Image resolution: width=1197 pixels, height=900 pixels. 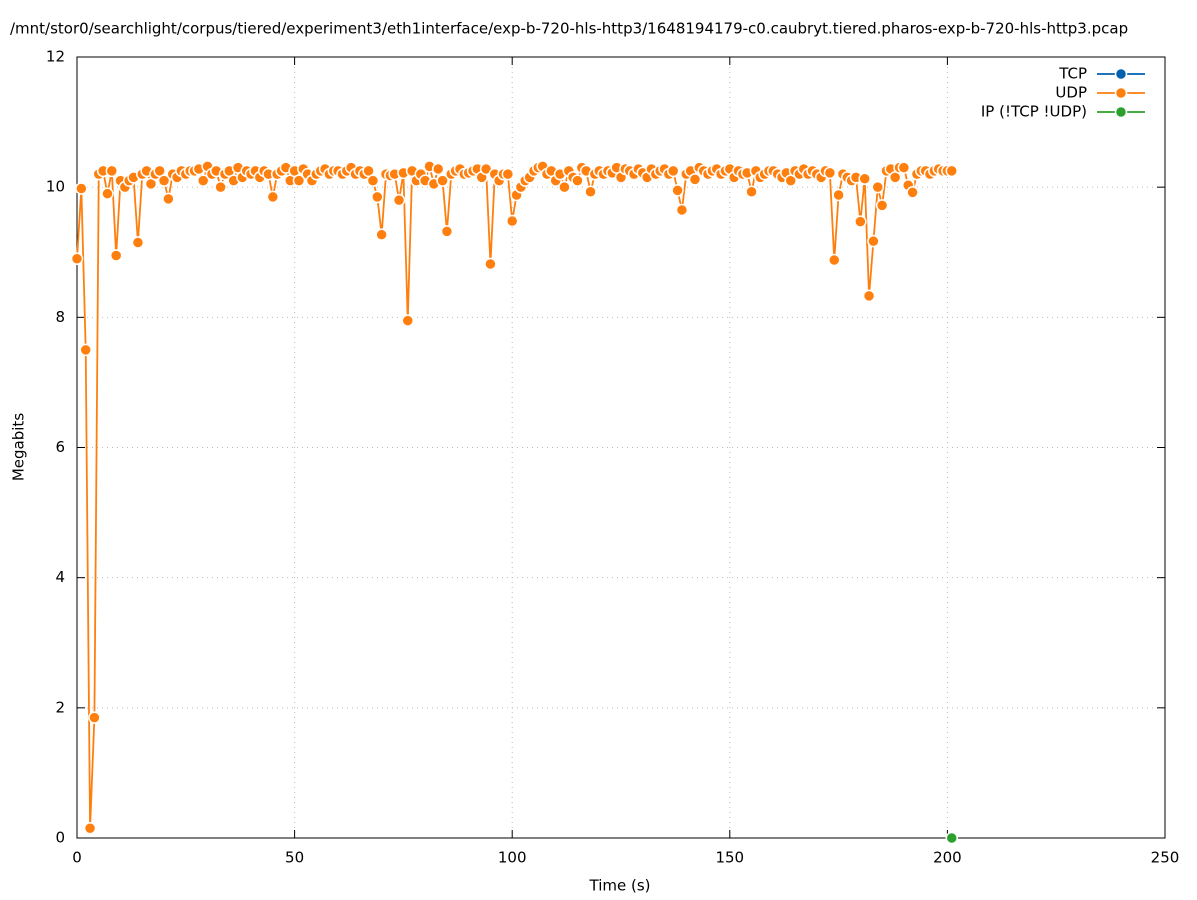 I want to click on x-tick-label: 0, so click(x=77, y=858).